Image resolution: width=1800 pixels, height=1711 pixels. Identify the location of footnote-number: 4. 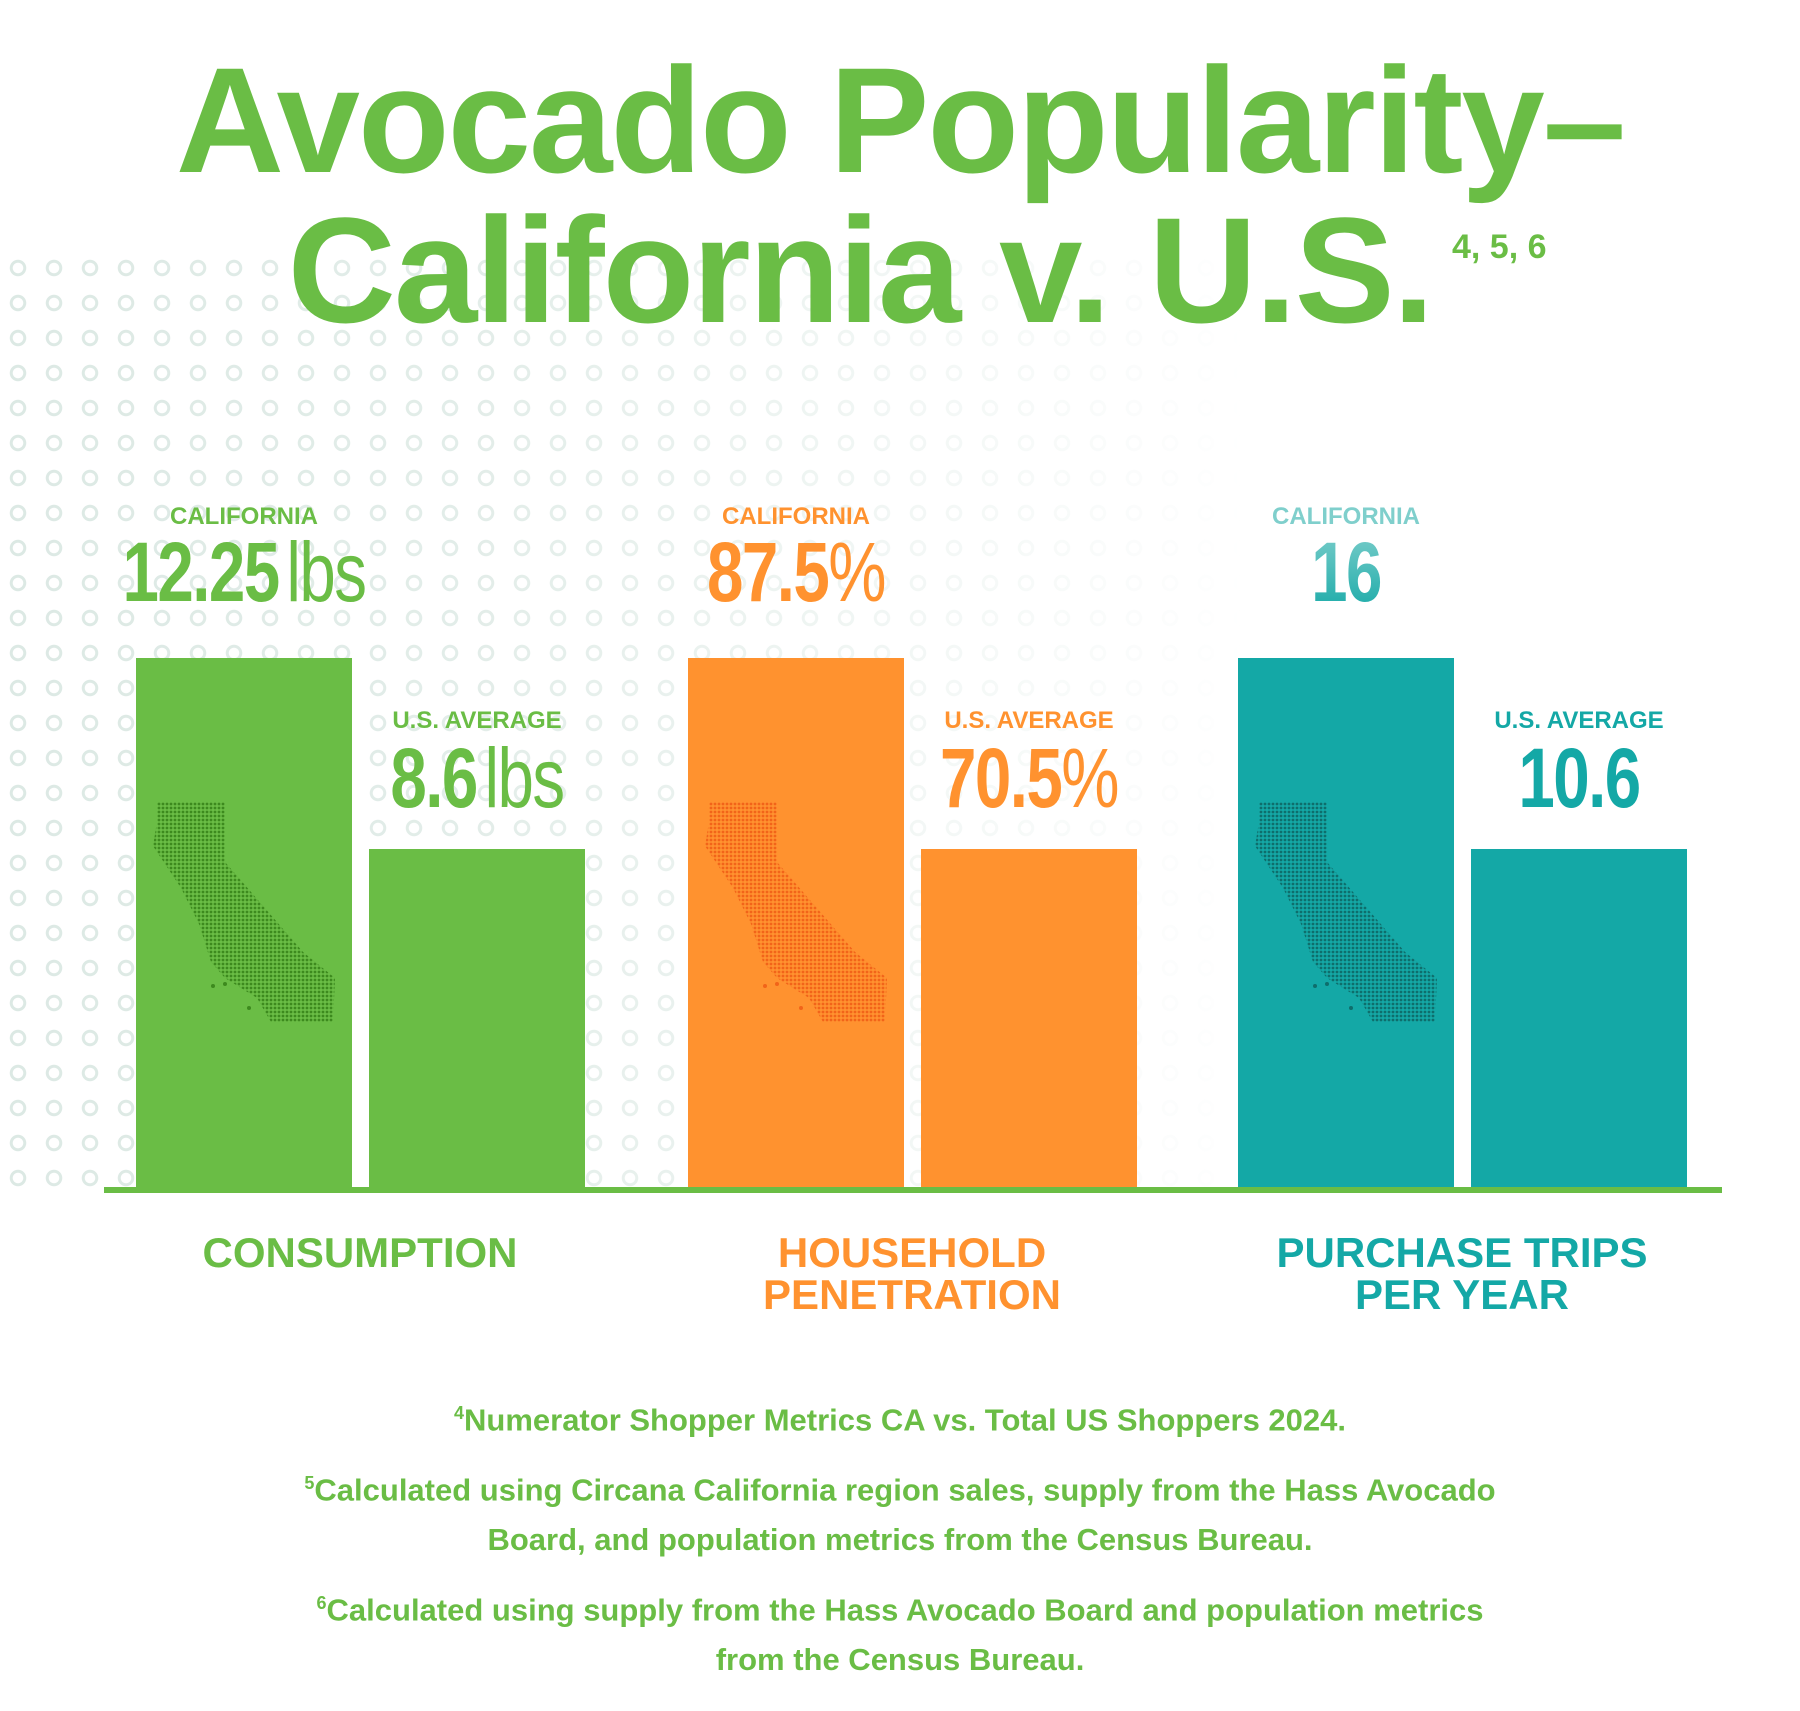
(458, 1413).